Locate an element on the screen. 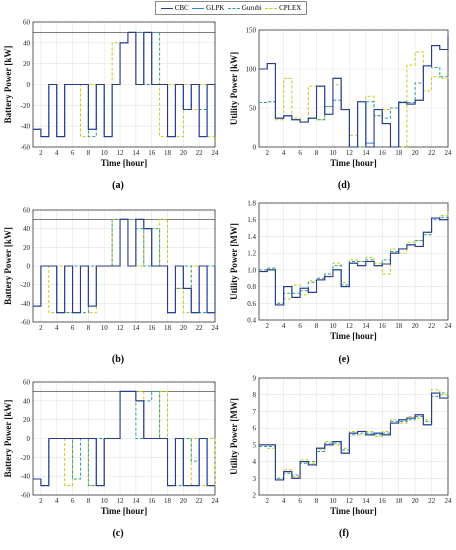 This screenshot has width=456, height=550. y-tick-label: 3 is located at coordinates (255, 479).